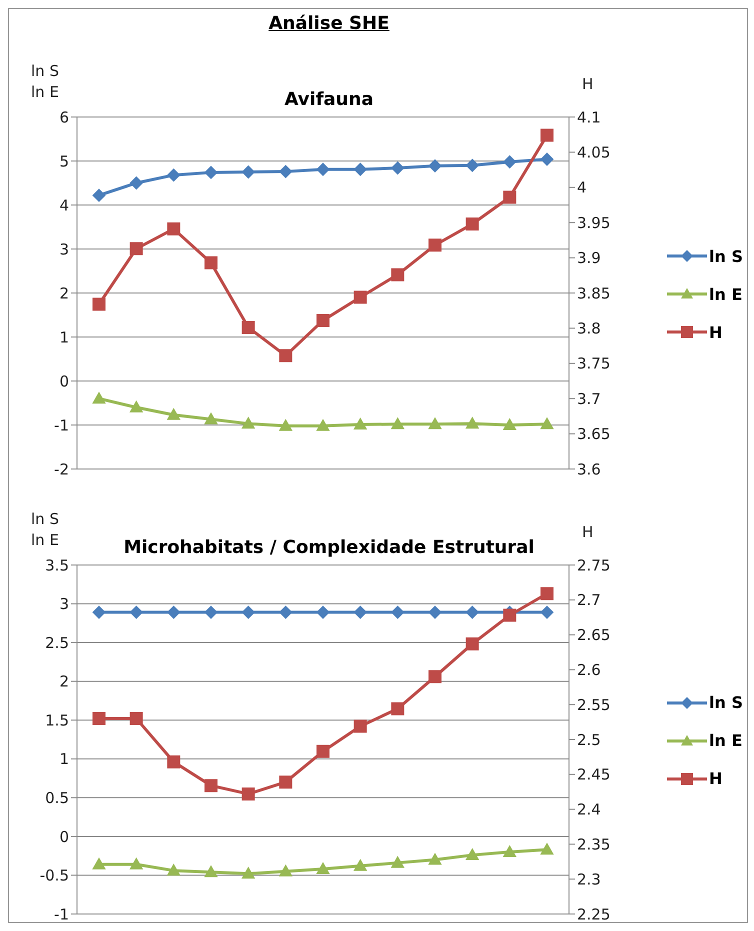 This screenshot has width=754, height=931. What do you see at coordinates (64, 161) in the screenshot?
I see `y-tick-label: 5` at bounding box center [64, 161].